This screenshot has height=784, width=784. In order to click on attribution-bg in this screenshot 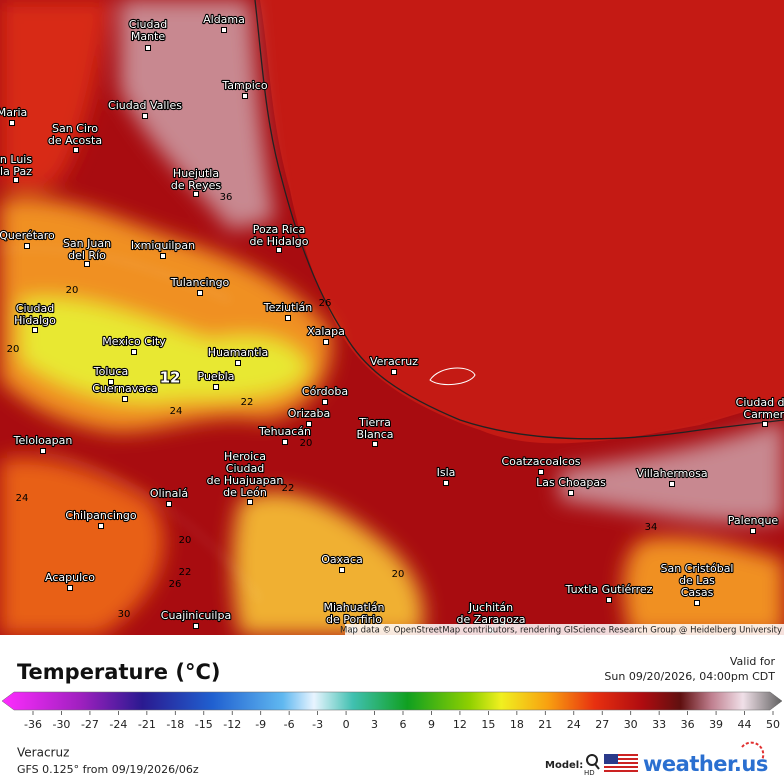, I will do `click(564, 629)`.